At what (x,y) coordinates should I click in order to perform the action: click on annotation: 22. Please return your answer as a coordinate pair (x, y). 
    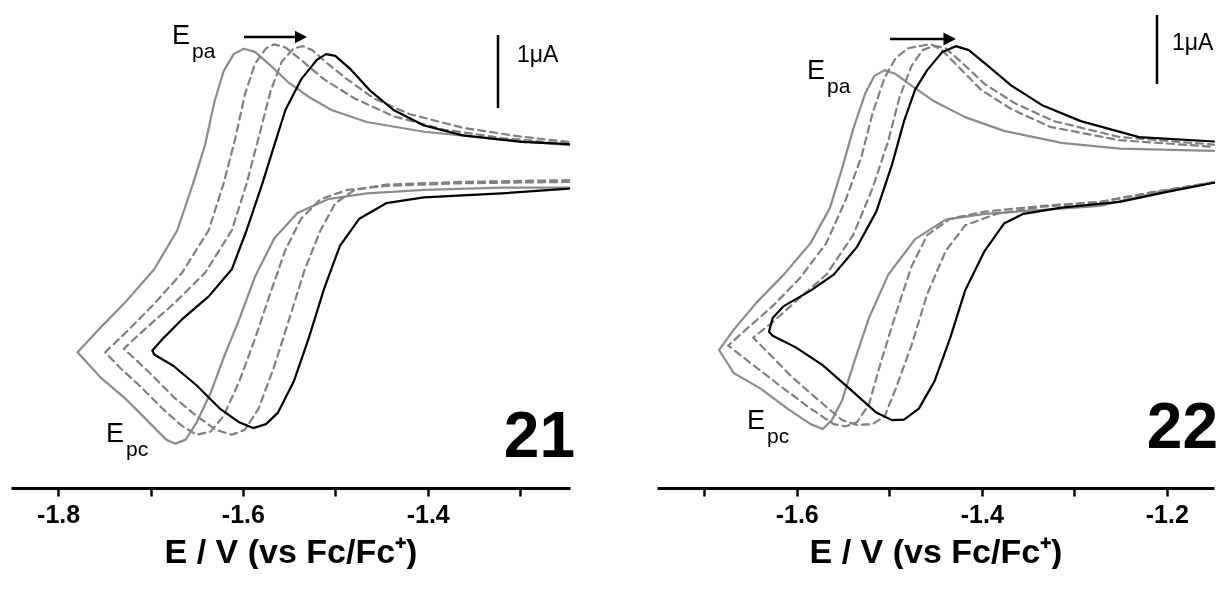
    Looking at the image, I should click on (1182, 426).